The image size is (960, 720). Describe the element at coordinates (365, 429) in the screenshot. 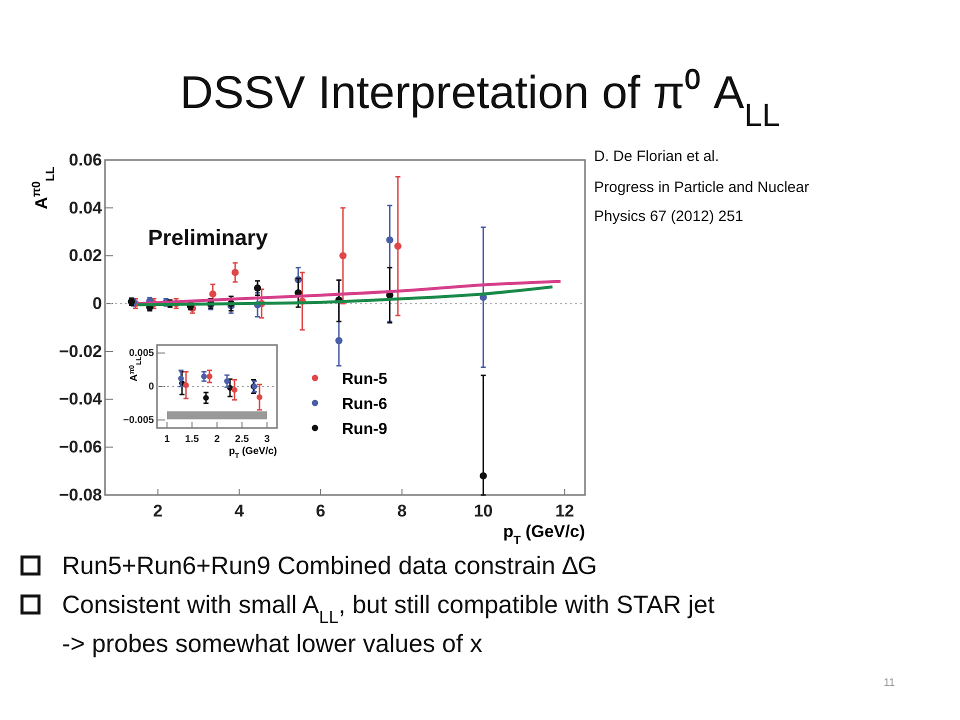

I see `legend-label: Run-9` at that location.